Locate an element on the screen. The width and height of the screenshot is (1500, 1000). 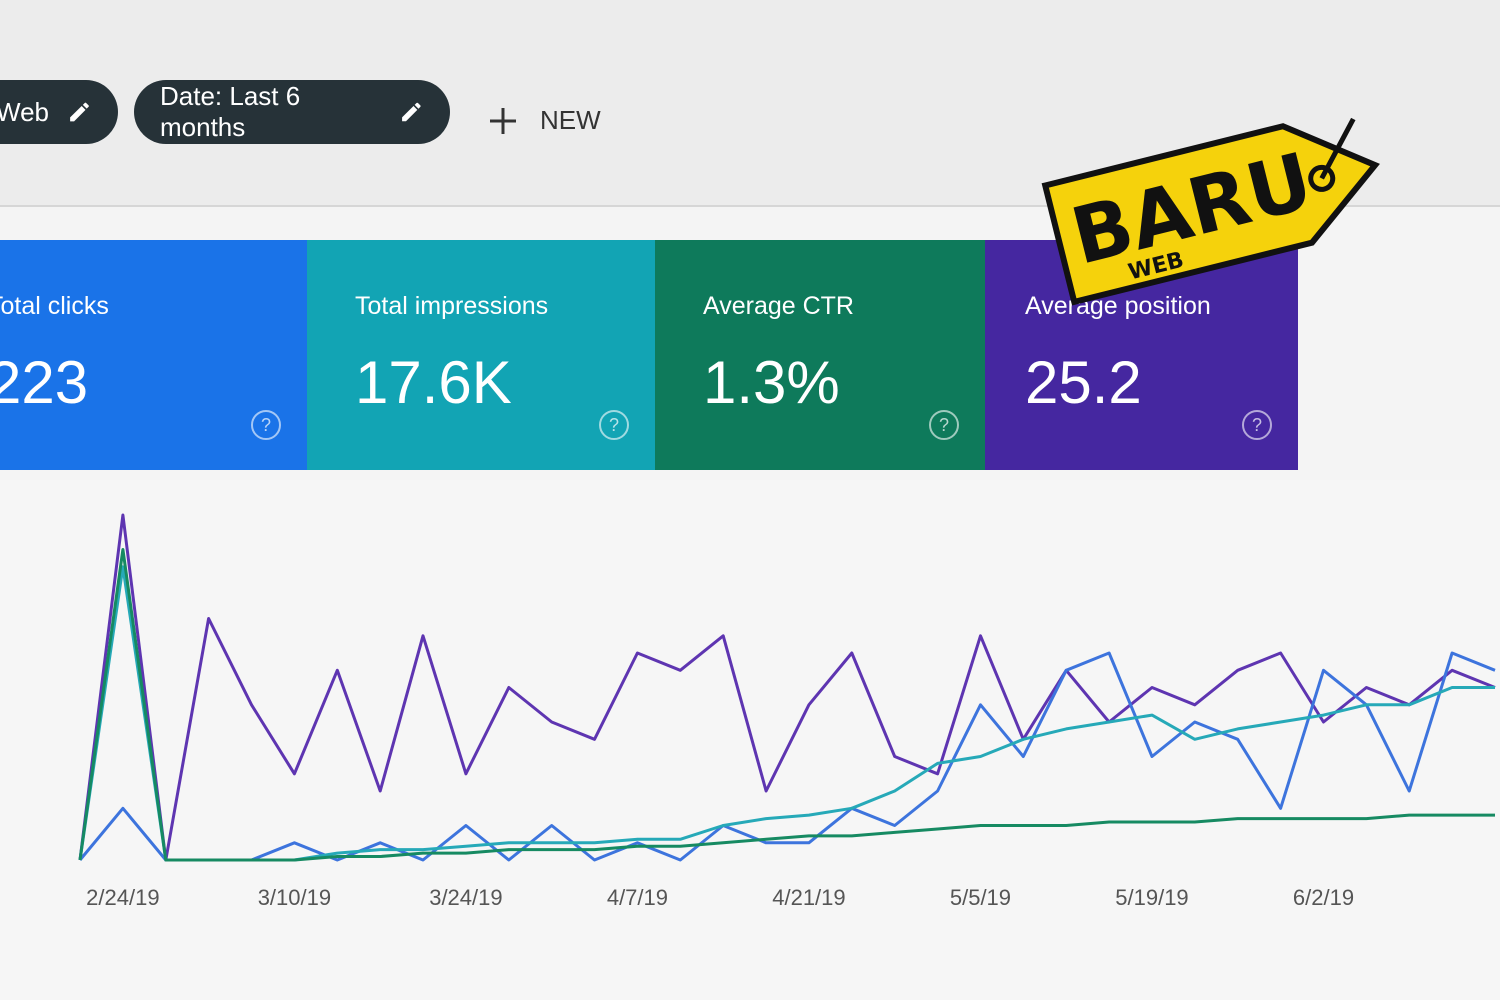
x-tick-label: 4/7/19 is located at coordinates (637, 897).